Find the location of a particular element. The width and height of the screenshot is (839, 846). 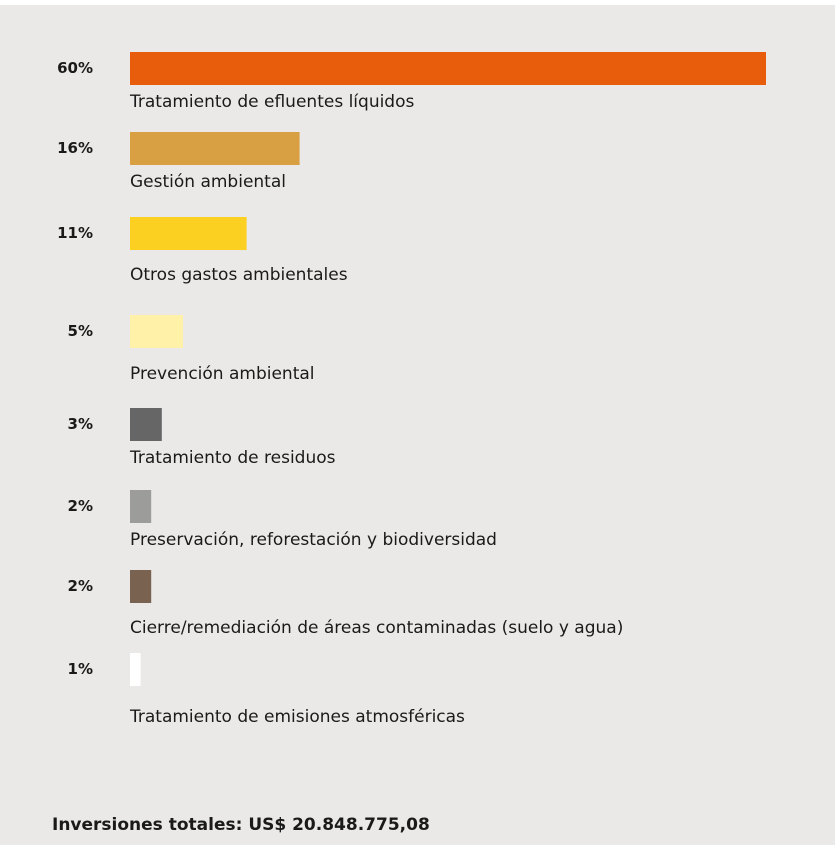

category-label: Tratamiento de emisiones atmosféricas is located at coordinates (297, 717).